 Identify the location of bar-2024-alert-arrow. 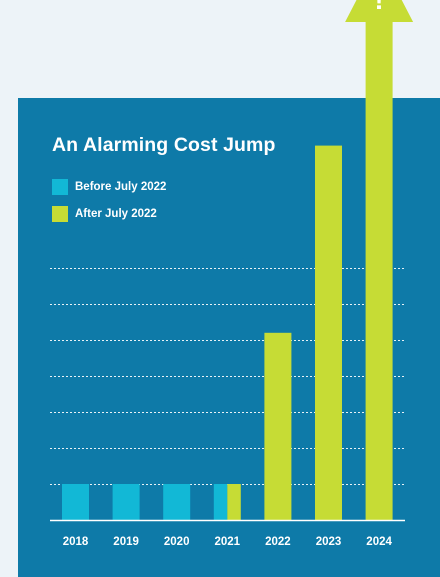
(379, 260).